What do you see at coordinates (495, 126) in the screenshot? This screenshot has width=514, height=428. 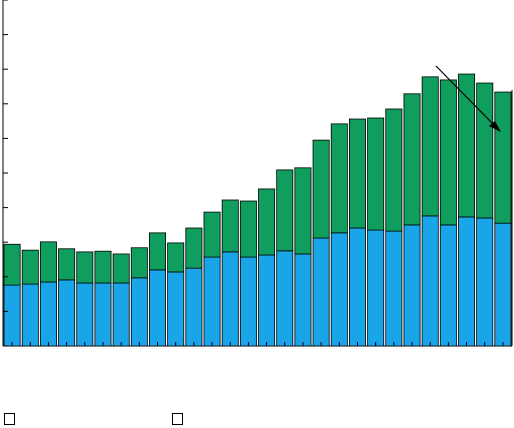 I see `arrow-head` at bounding box center [495, 126].